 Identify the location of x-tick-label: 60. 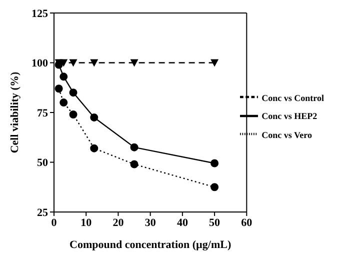
(247, 222).